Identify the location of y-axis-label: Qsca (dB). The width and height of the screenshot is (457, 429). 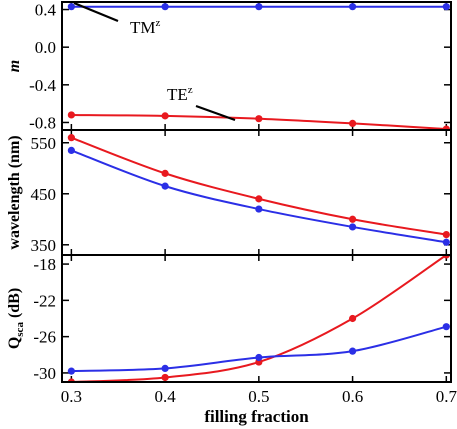
(16, 318).